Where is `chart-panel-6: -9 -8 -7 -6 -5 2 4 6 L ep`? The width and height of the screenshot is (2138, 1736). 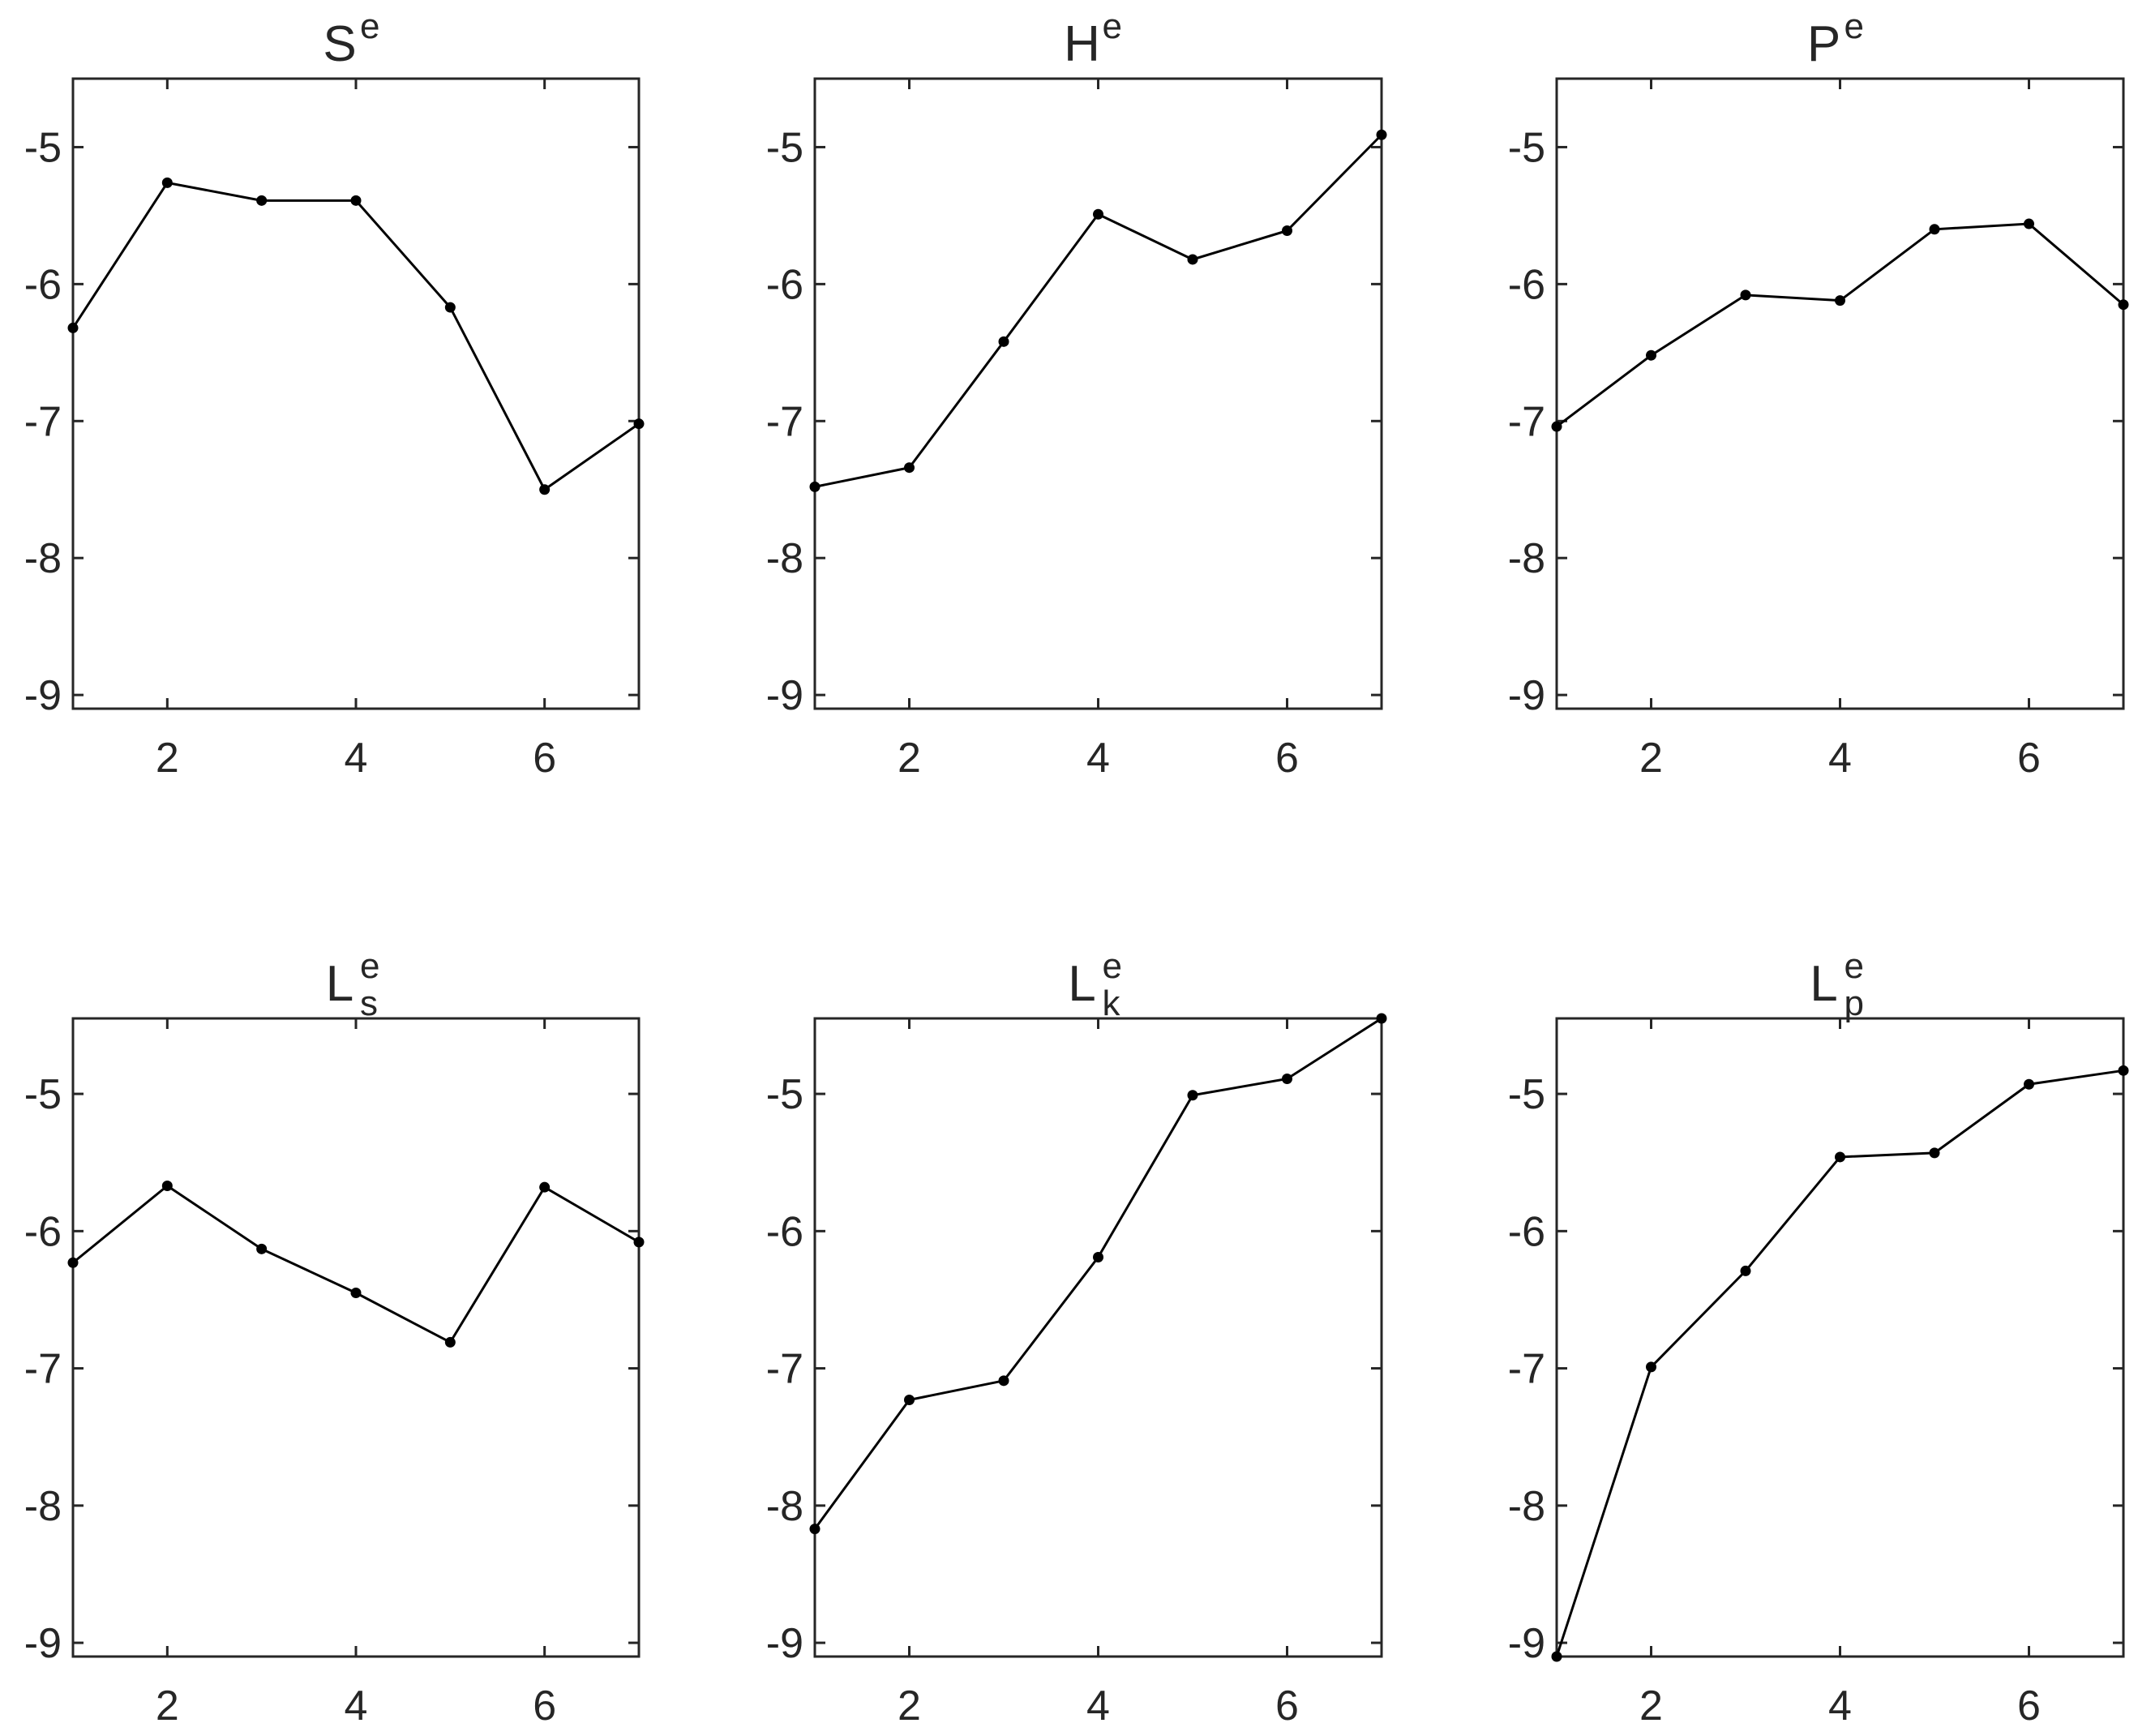 chart-panel-6: -9 -8 -7 -6 -5 2 4 6 L ep is located at coordinates (1819, 1338).